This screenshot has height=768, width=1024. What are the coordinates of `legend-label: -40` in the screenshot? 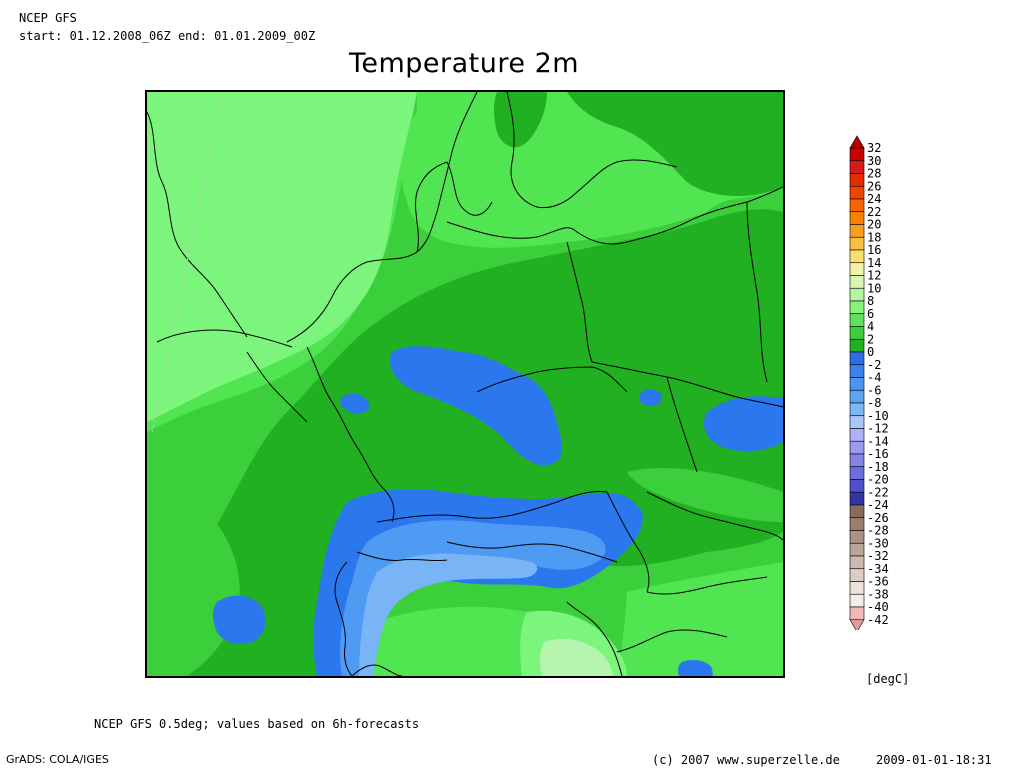 It's located at (878, 607).